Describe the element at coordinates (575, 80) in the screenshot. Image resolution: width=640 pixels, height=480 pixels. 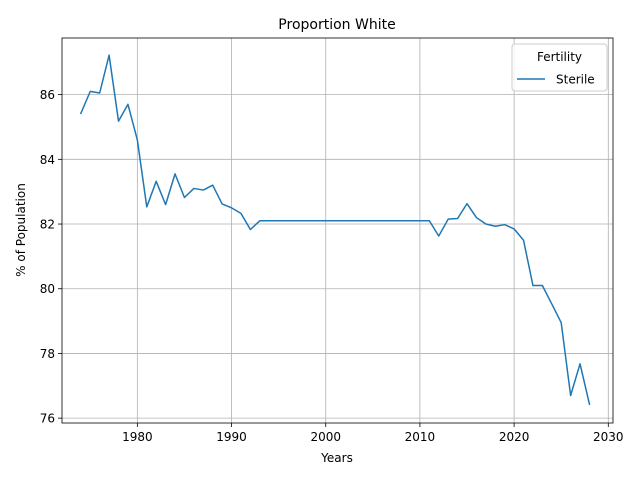
I see `legend-label: Sterile` at that location.